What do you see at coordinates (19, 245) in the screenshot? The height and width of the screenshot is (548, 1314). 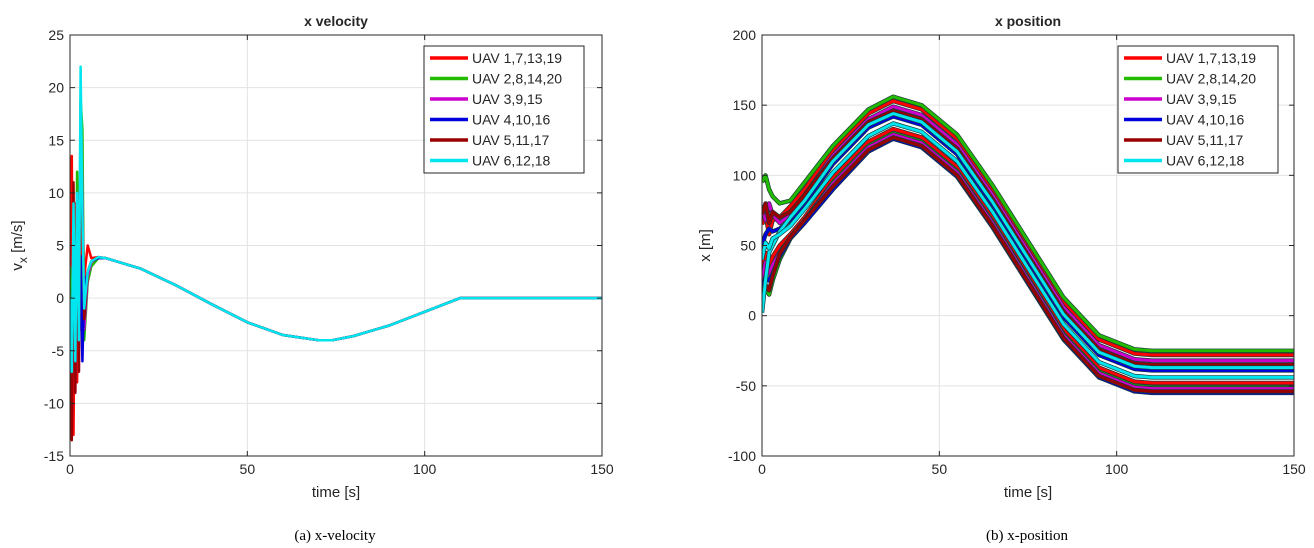 I see `y-axis-label: vx [m/s]` at bounding box center [19, 245].